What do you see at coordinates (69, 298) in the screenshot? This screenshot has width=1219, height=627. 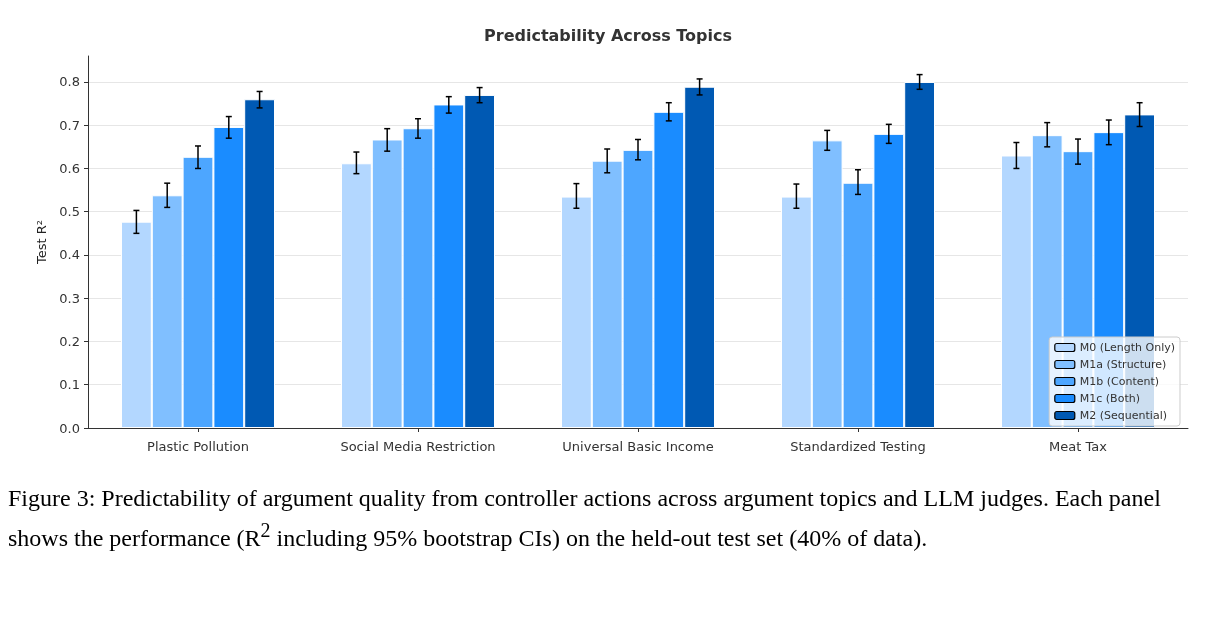 I see `y-tick-label: 0.3` at bounding box center [69, 298].